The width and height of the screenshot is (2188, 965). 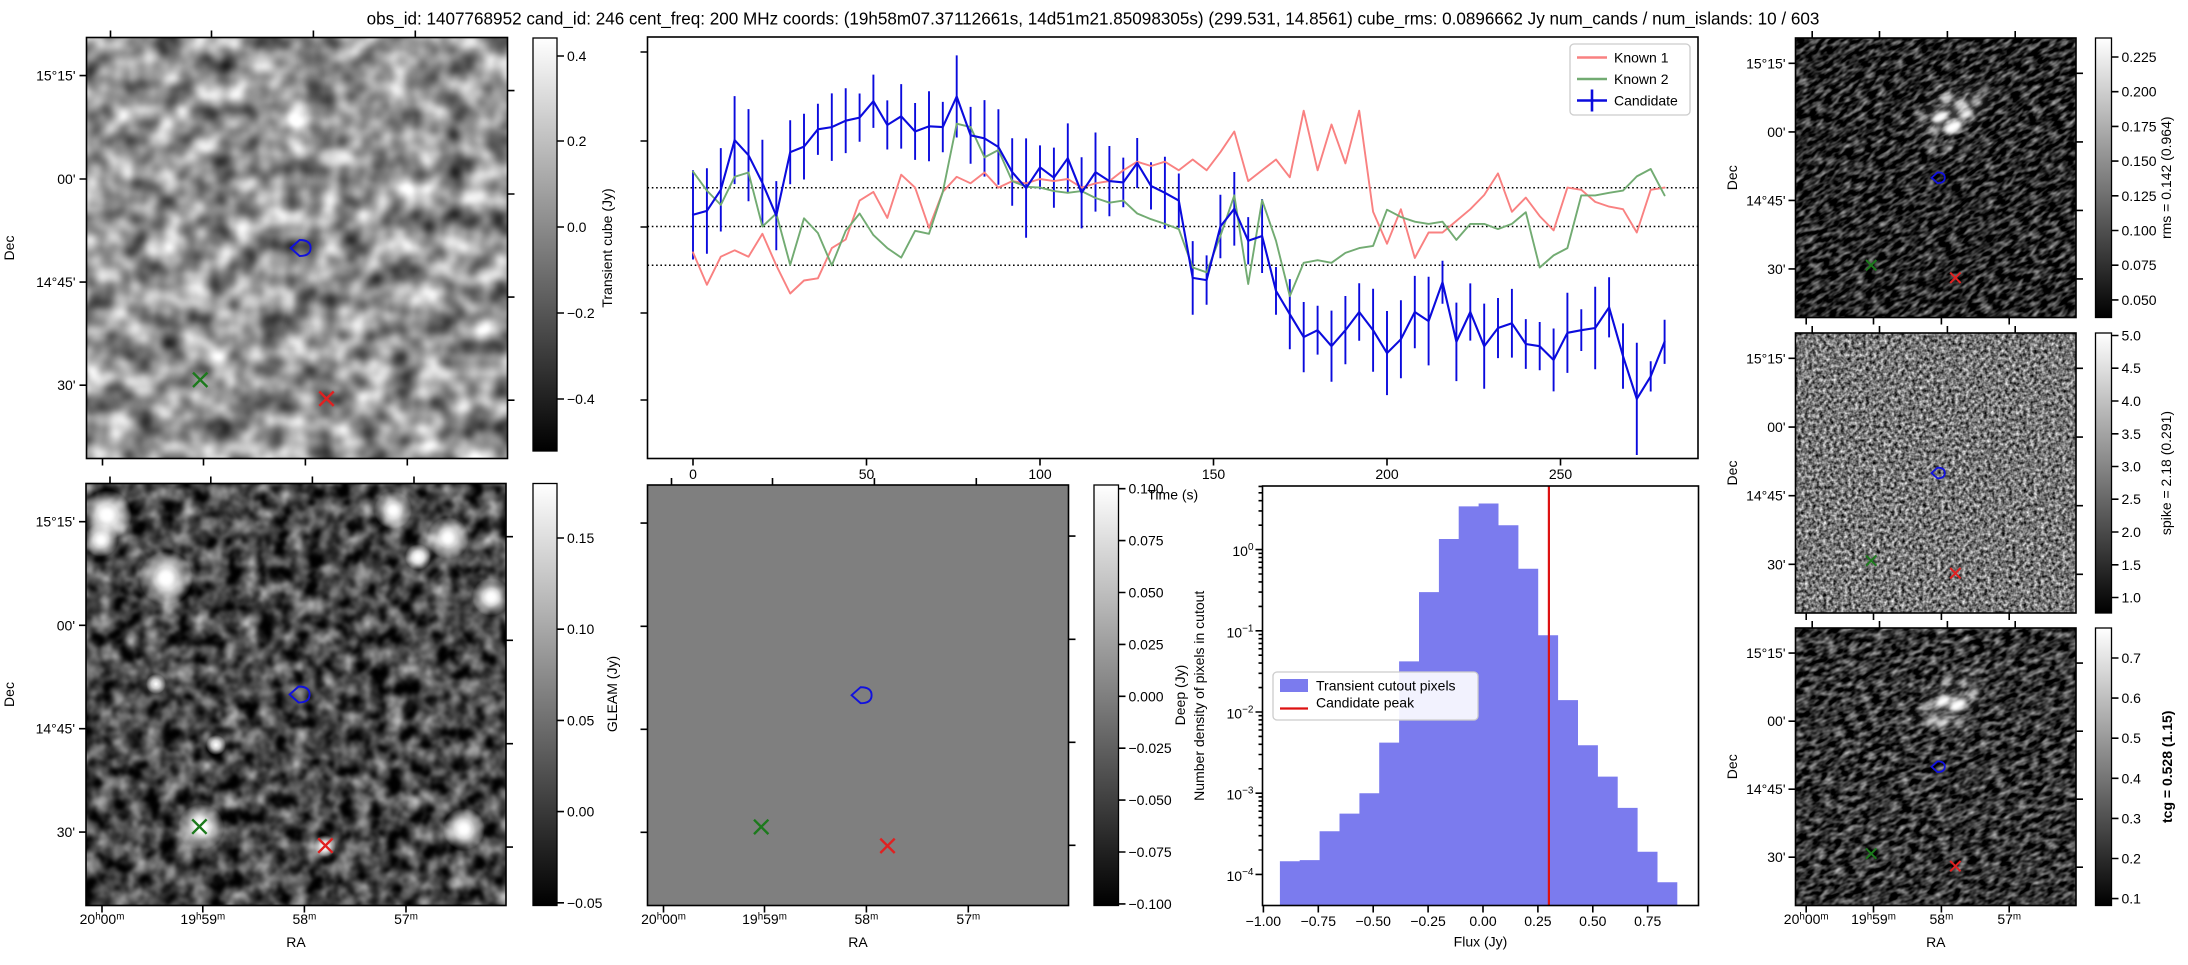 I want to click on svg-text: 0.150, so click(x=2139, y=161).